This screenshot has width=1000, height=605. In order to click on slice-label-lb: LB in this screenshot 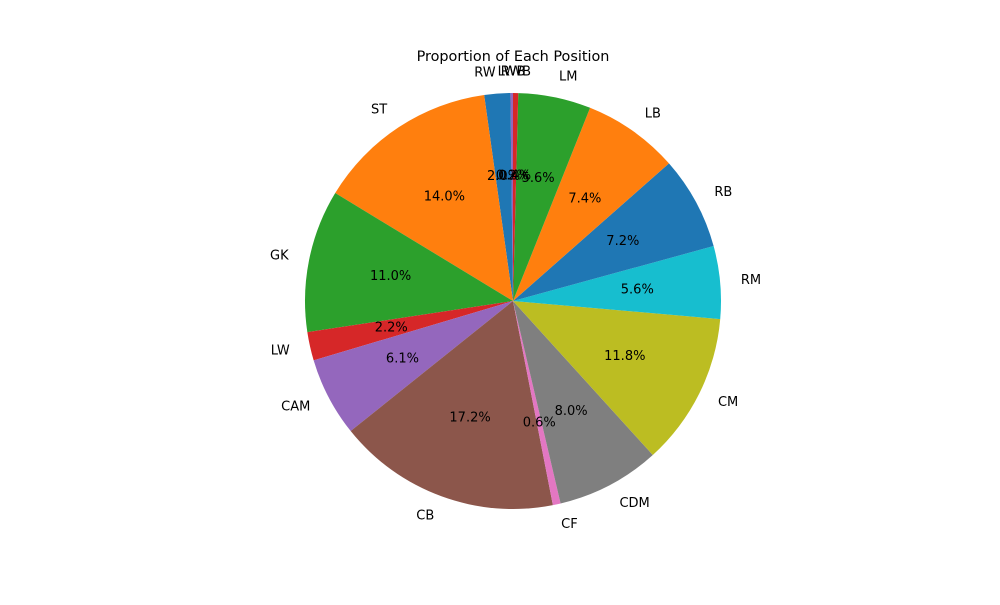, I will do `click(653, 113)`.